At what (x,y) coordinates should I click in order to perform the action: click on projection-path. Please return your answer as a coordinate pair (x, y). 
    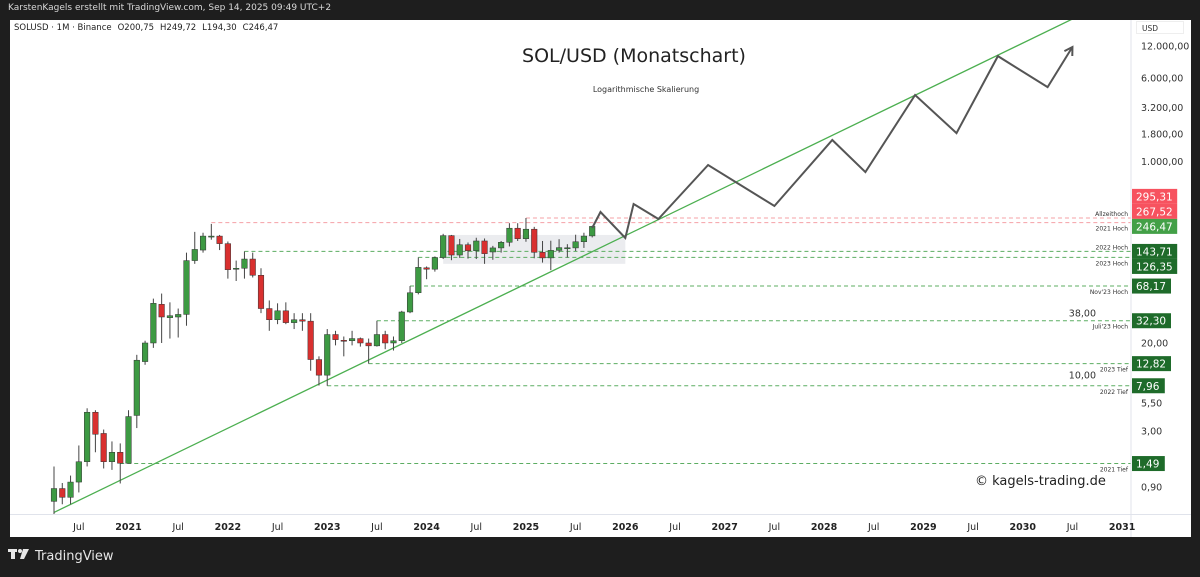
    Looking at the image, I should click on (832, 143).